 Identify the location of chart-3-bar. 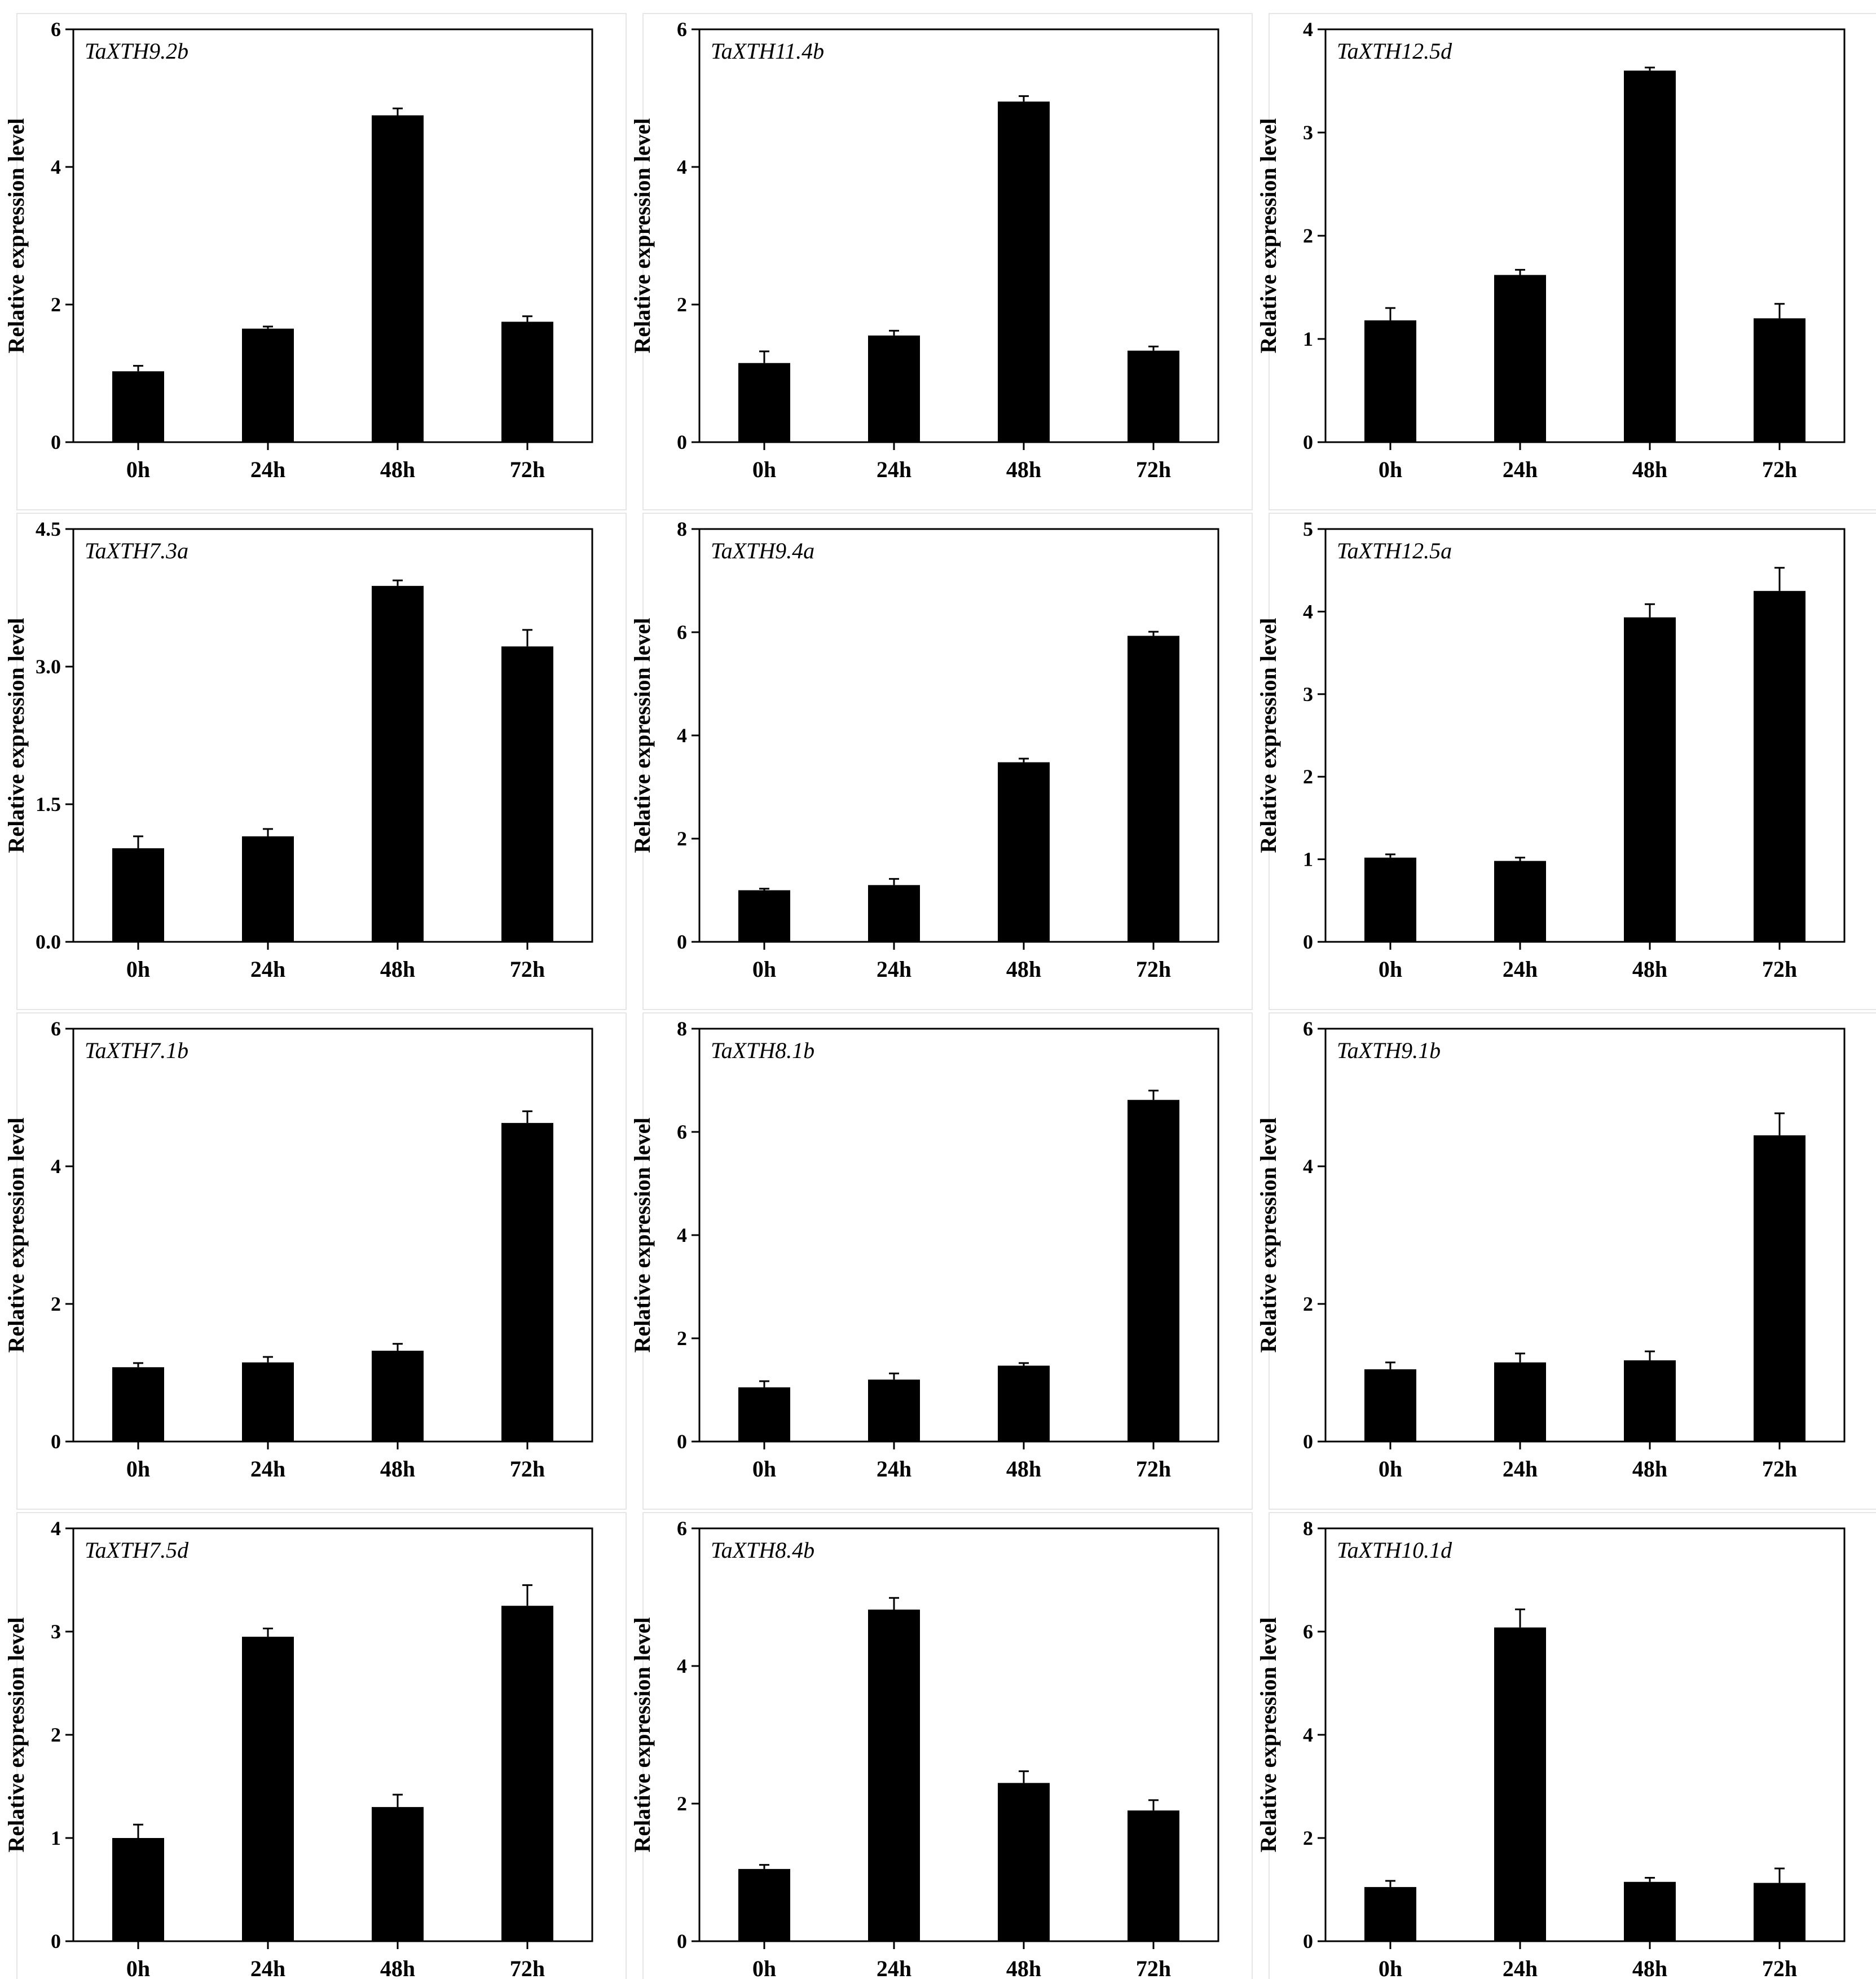
(1650, 256).